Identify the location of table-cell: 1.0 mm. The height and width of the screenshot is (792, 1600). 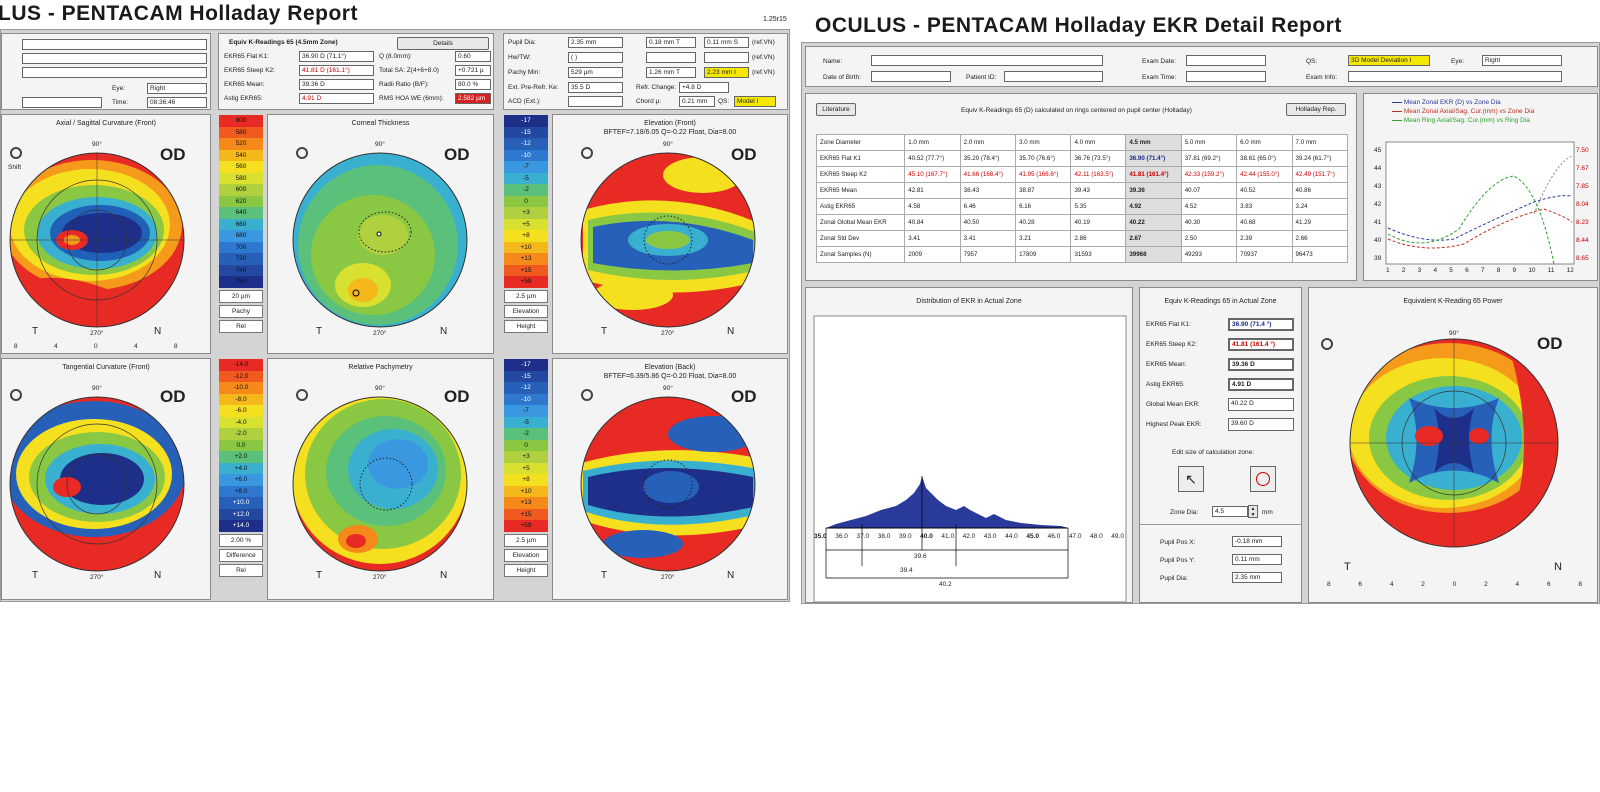
(932, 142).